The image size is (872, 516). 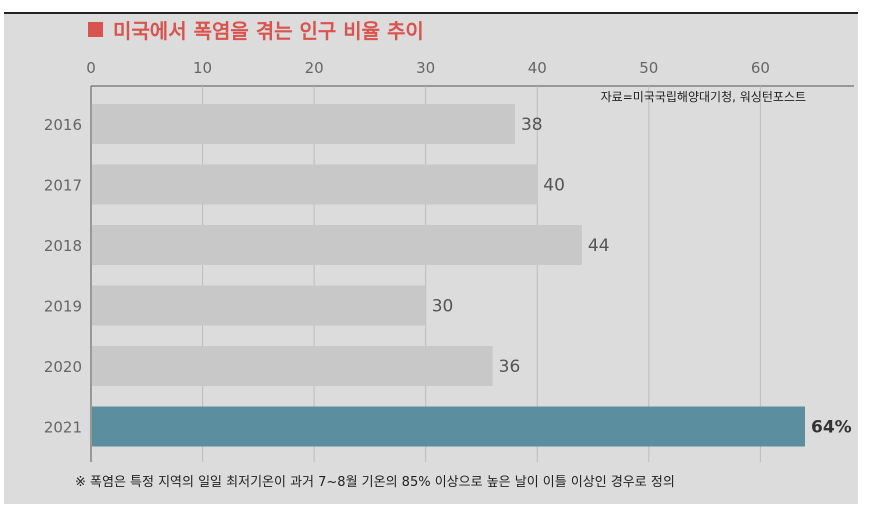 What do you see at coordinates (268, 31) in the screenshot?
I see `chart-title: 미국에서 폭염을 겪는 인구 비율 추이` at bounding box center [268, 31].